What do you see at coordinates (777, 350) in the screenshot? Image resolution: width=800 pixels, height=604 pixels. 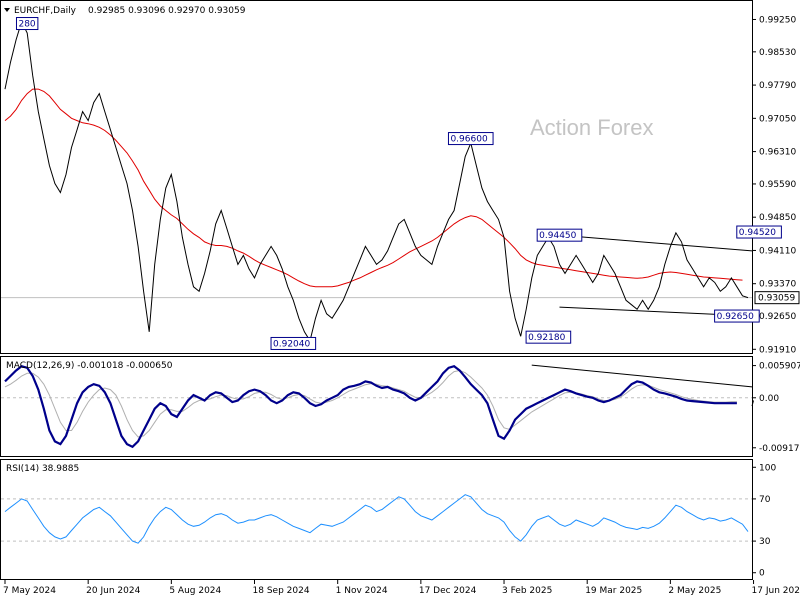 I see `price-tick-label: 0.91910` at bounding box center [777, 350].